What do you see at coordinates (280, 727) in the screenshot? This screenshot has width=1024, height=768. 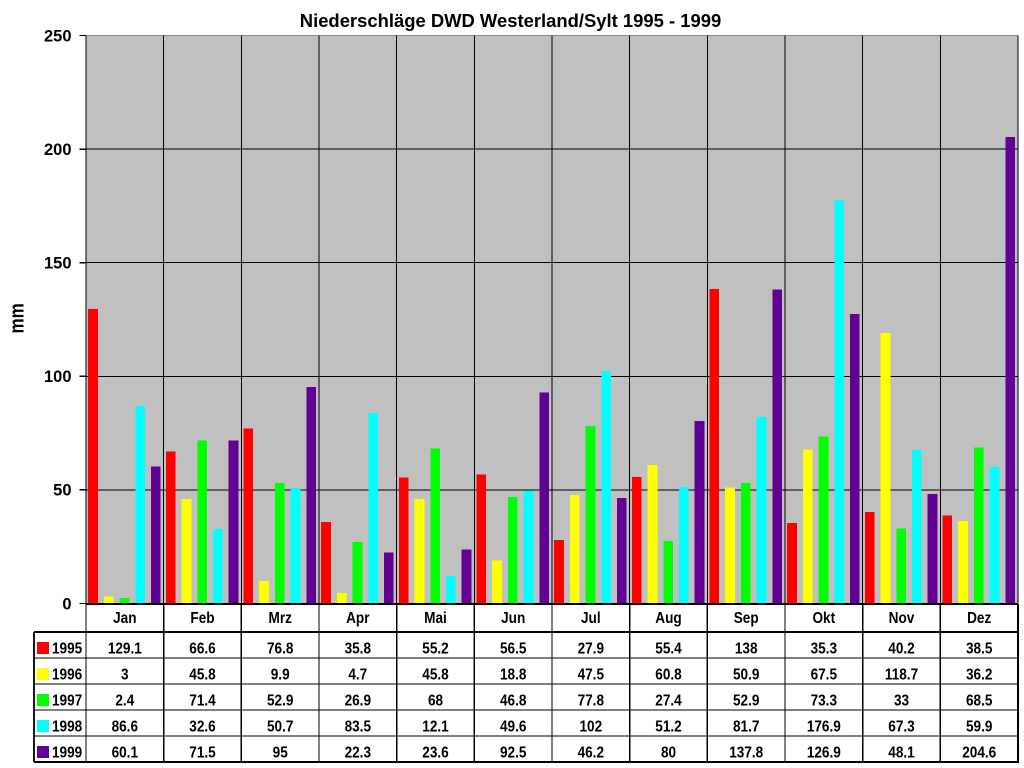 I see `svg-text: 50.7` at bounding box center [280, 727].